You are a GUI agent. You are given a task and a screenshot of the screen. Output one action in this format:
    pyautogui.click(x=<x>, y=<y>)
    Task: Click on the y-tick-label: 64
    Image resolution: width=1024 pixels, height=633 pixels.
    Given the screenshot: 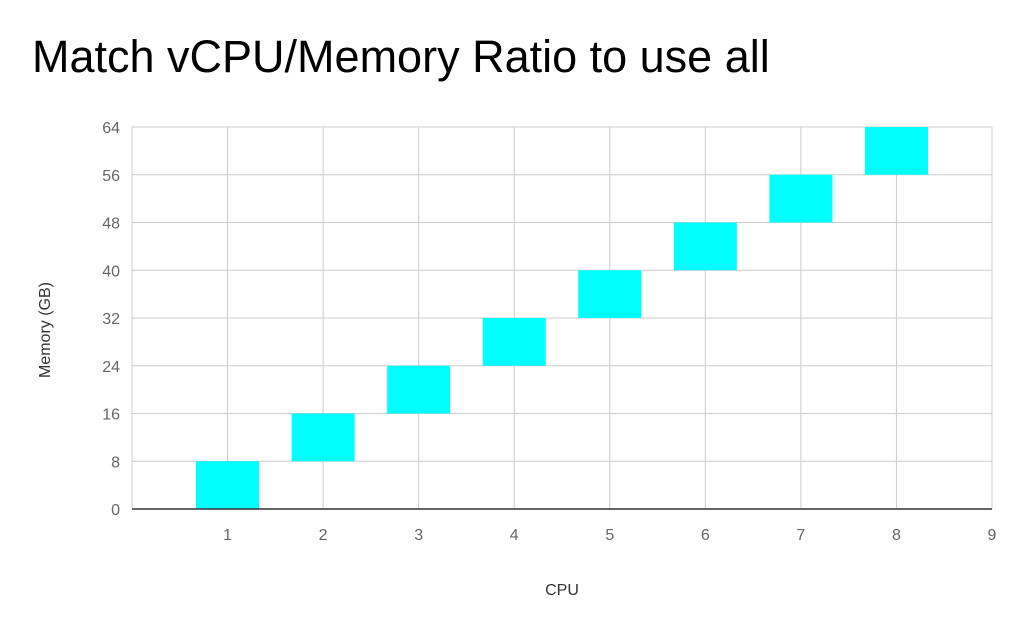 What is the action you would take?
    pyautogui.click(x=111, y=128)
    